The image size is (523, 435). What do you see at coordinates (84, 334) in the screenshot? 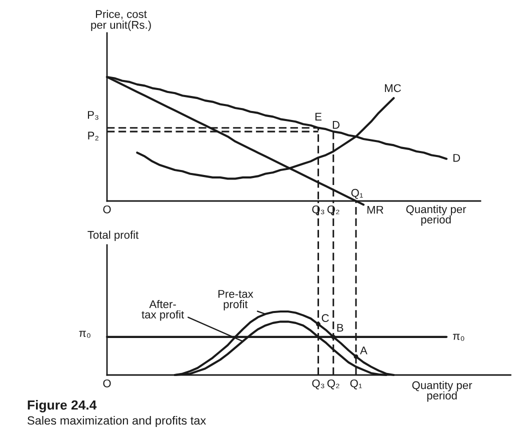
I see `annotation: π₀` at bounding box center [84, 334].